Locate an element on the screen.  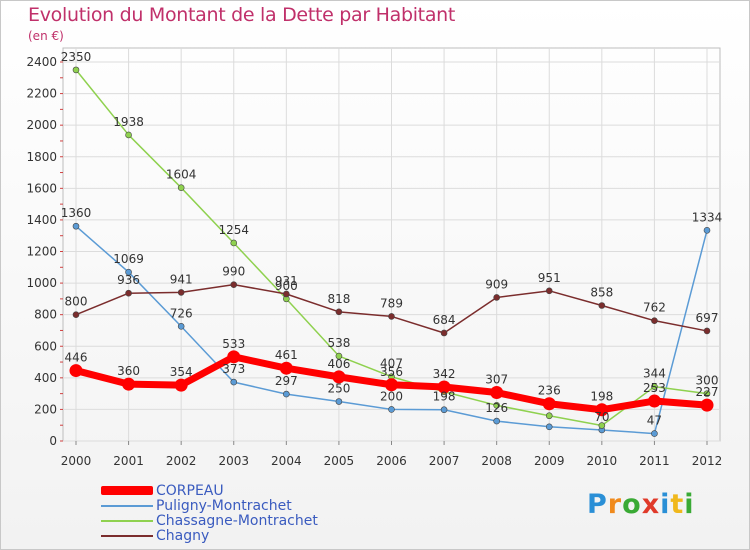
legend-swatch-corpeau is located at coordinates (127, 490).